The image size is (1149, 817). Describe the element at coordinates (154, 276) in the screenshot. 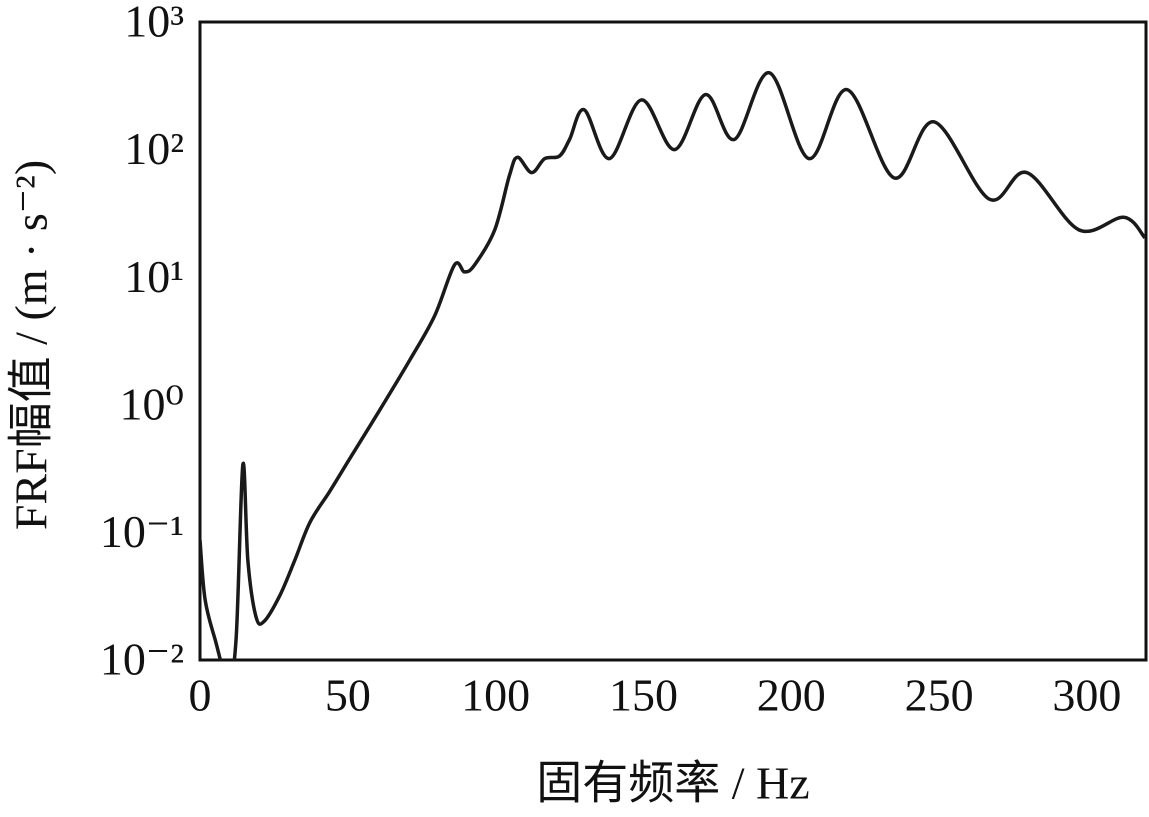

I see `y-tick-label: 10¹` at that location.